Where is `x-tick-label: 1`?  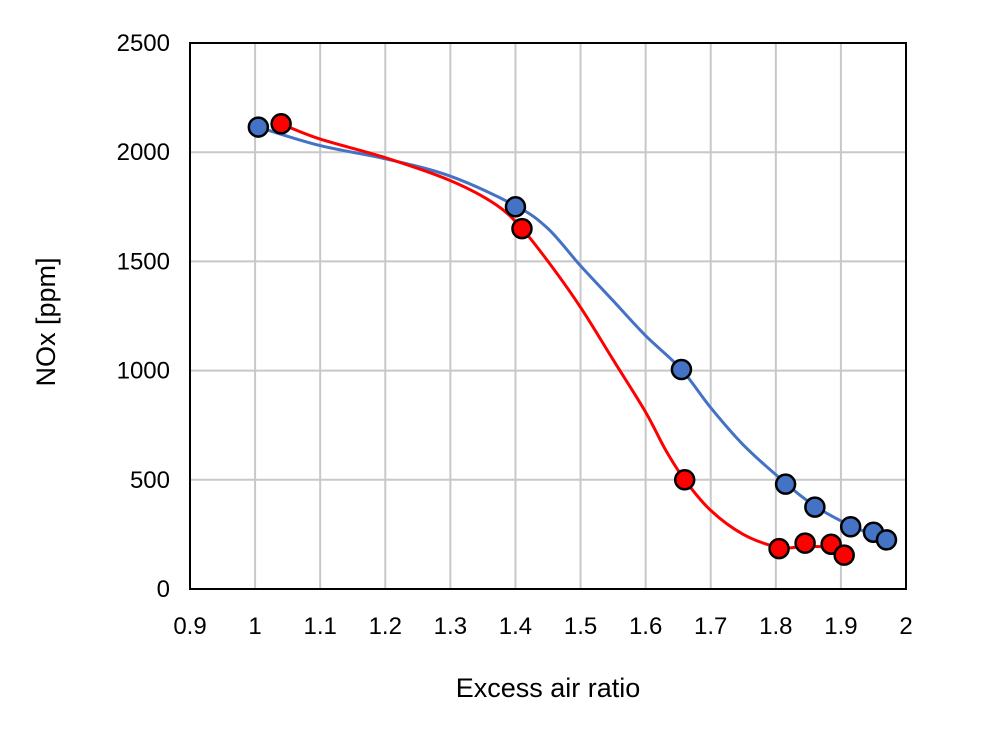 x-tick-label: 1 is located at coordinates (254, 626).